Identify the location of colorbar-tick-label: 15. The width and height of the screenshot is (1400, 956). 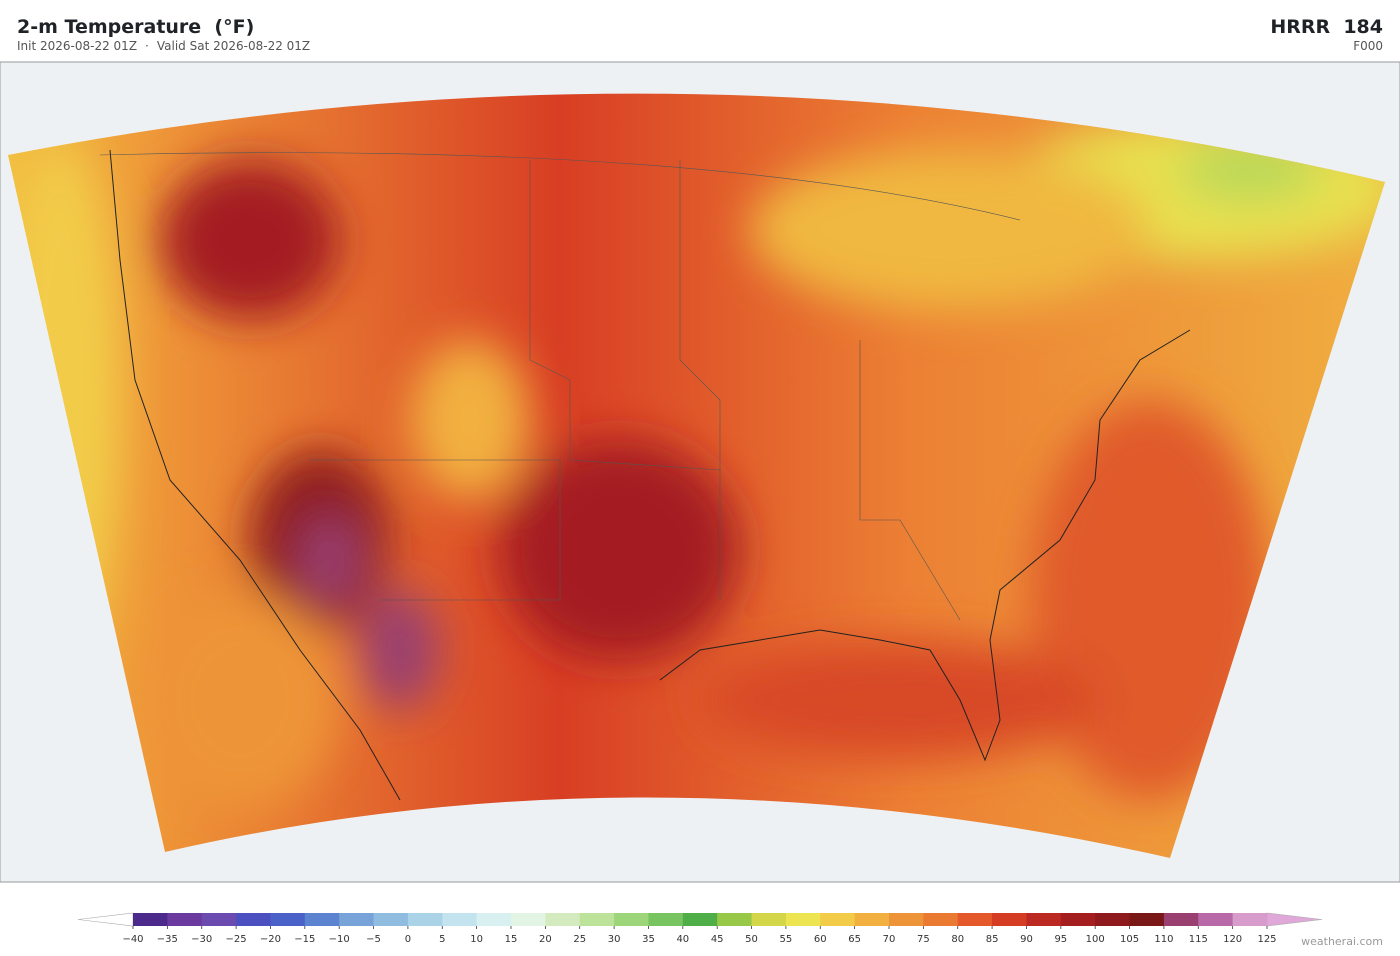
(511, 939).